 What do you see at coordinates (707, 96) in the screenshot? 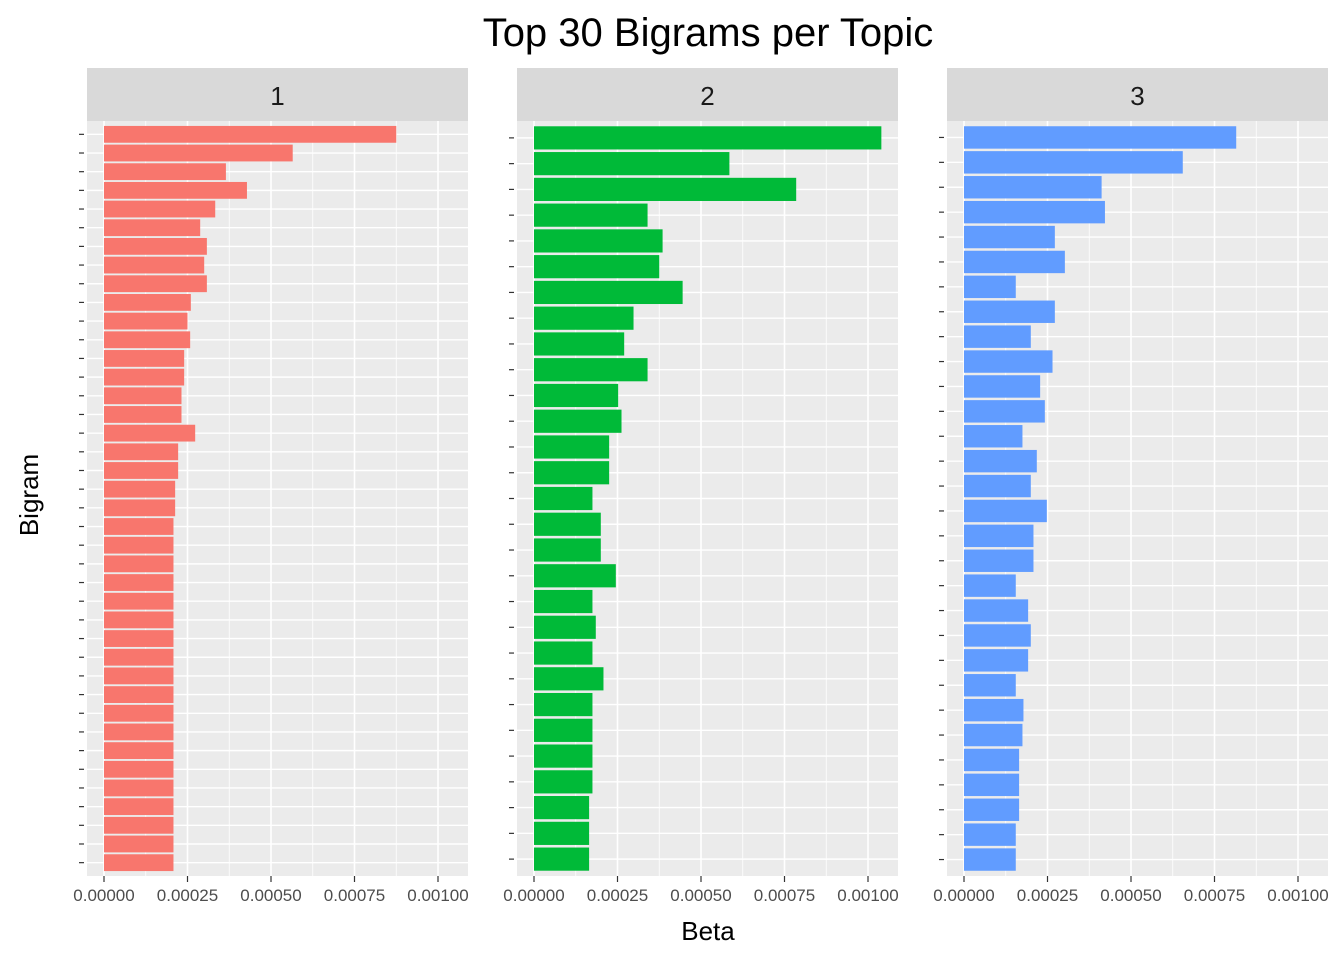
I see `facet-strip-label: 2` at bounding box center [707, 96].